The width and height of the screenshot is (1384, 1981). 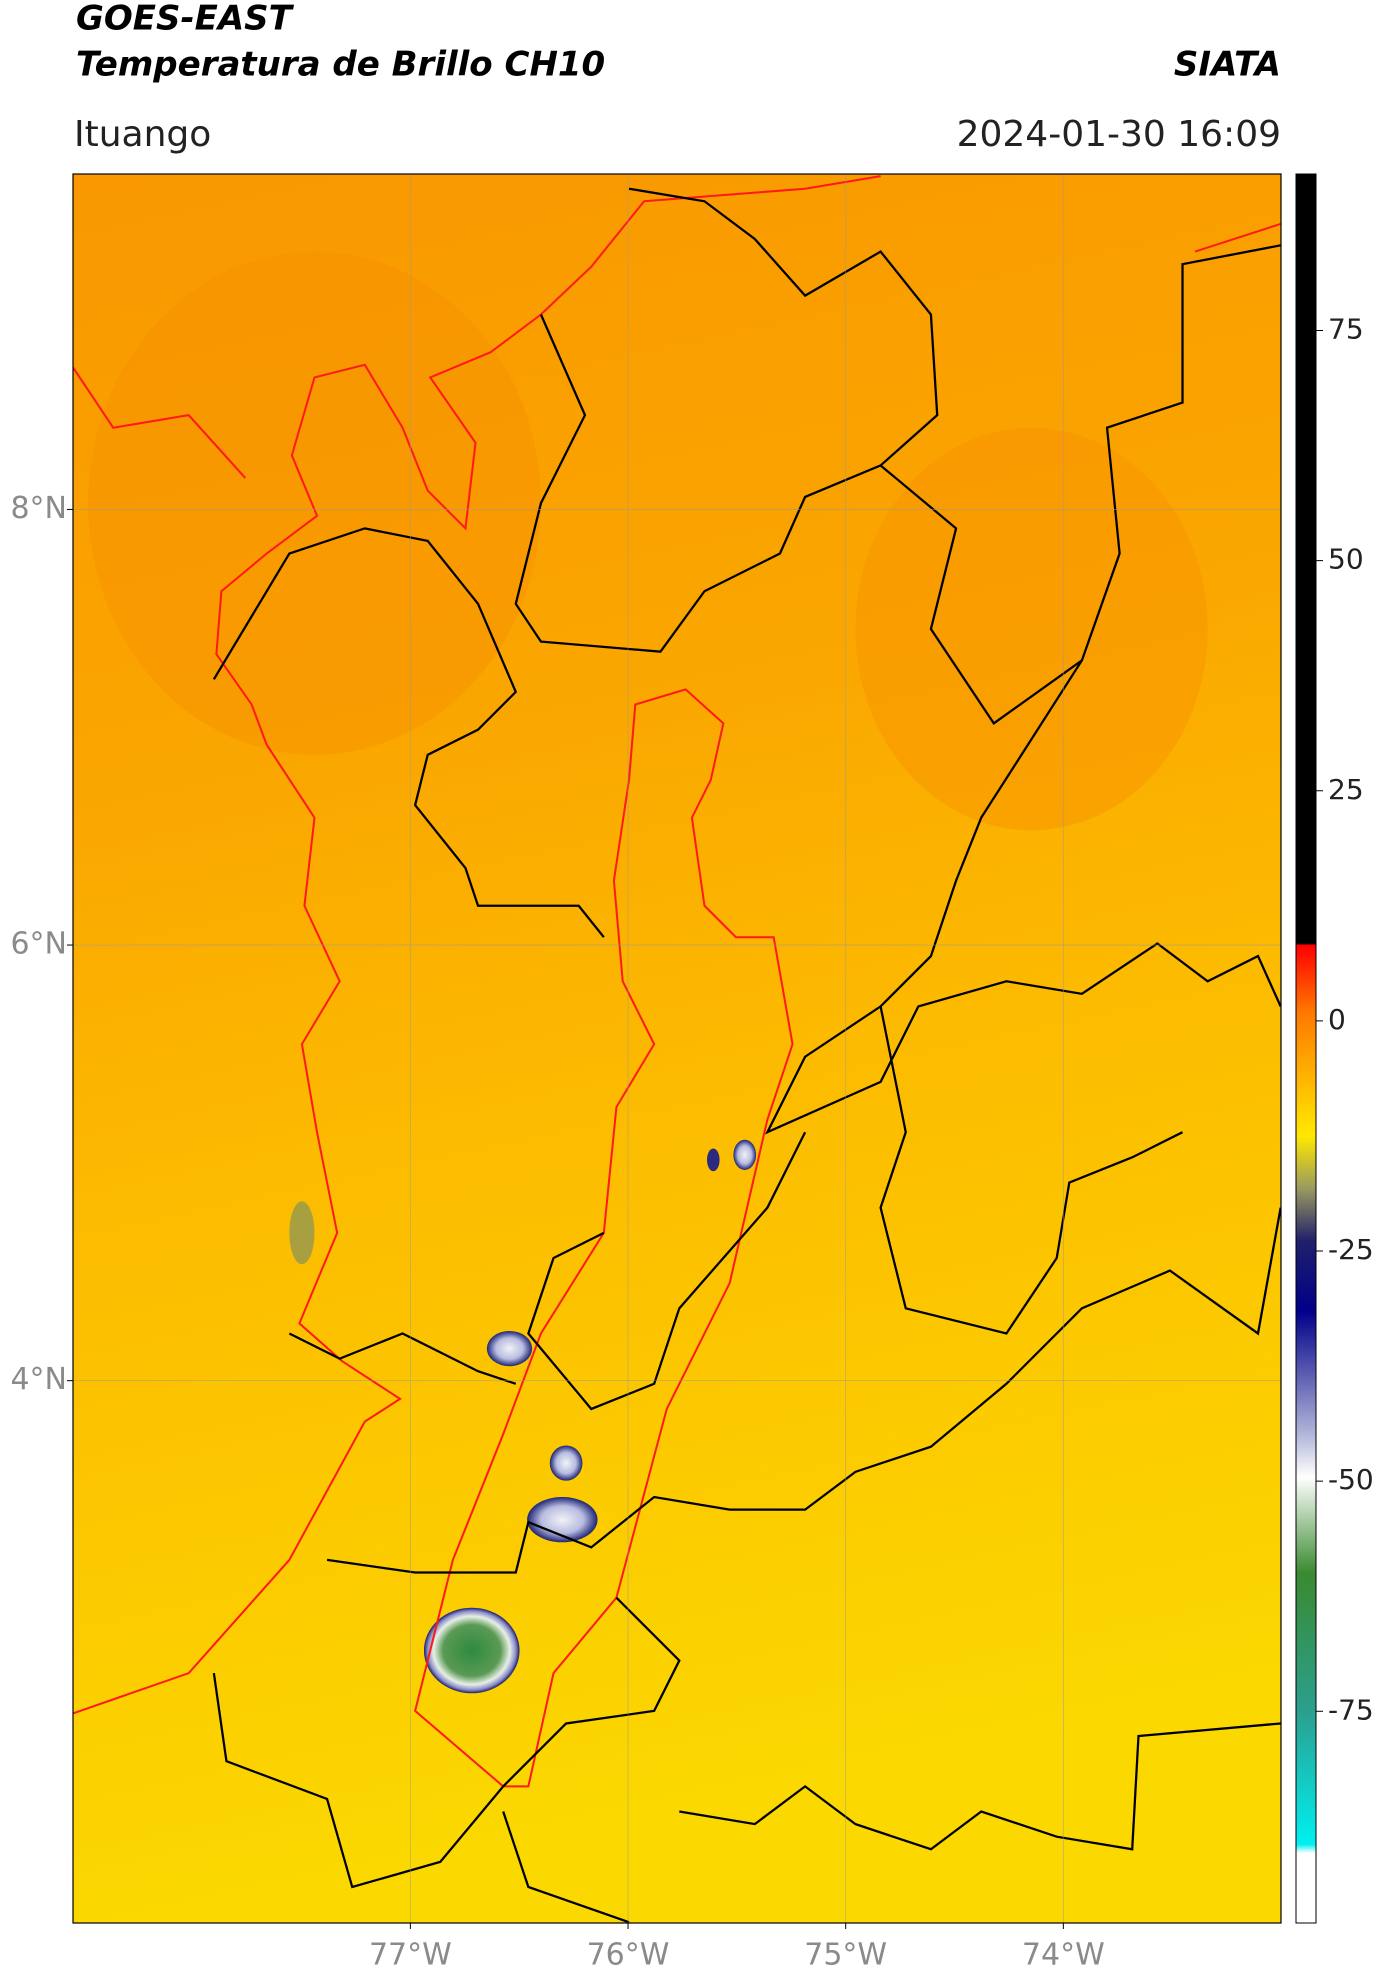 What do you see at coordinates (1351, 1249) in the screenshot?
I see `colorbar-tick-label: -25` at bounding box center [1351, 1249].